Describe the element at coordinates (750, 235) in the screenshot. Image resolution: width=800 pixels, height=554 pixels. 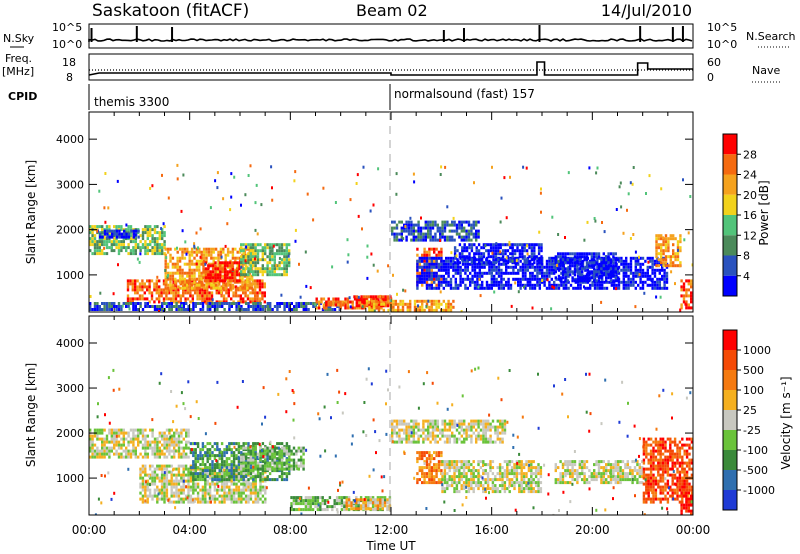
I see `colorbar-tick-2: 12` at that location.